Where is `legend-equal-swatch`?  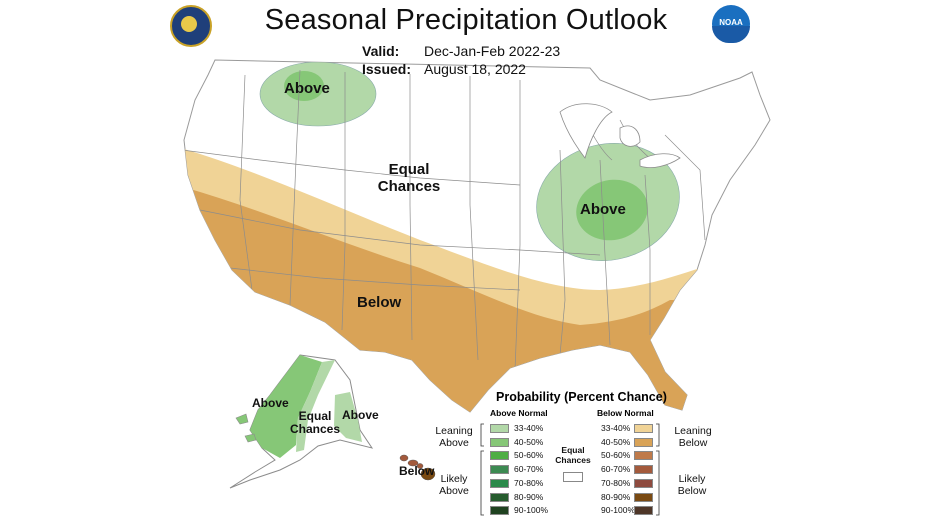 legend-equal-swatch is located at coordinates (573, 477).